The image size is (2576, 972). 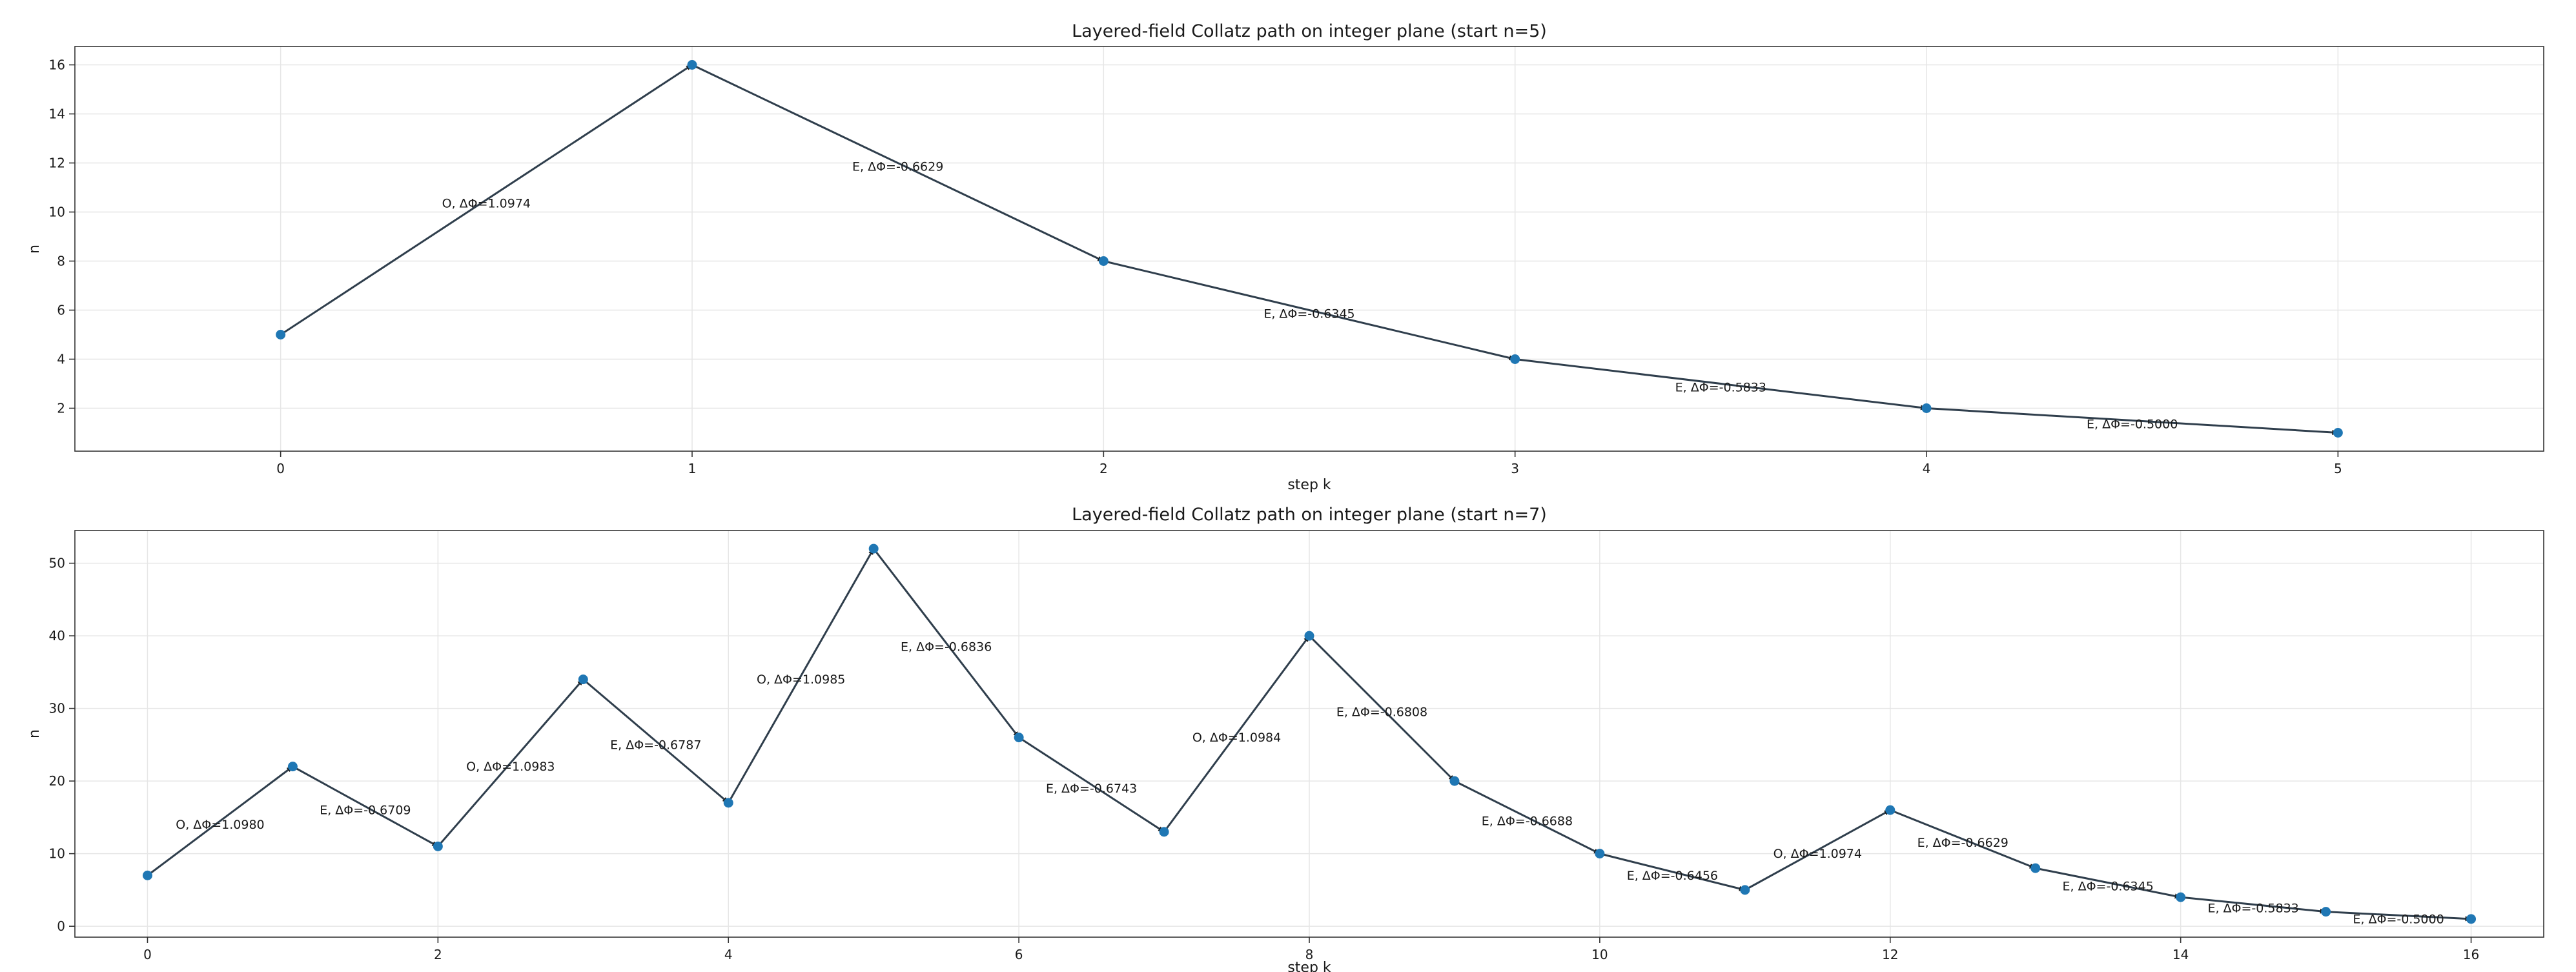 I want to click on step-annotation: E, ΔΦ=-0.6709, so click(x=365, y=811).